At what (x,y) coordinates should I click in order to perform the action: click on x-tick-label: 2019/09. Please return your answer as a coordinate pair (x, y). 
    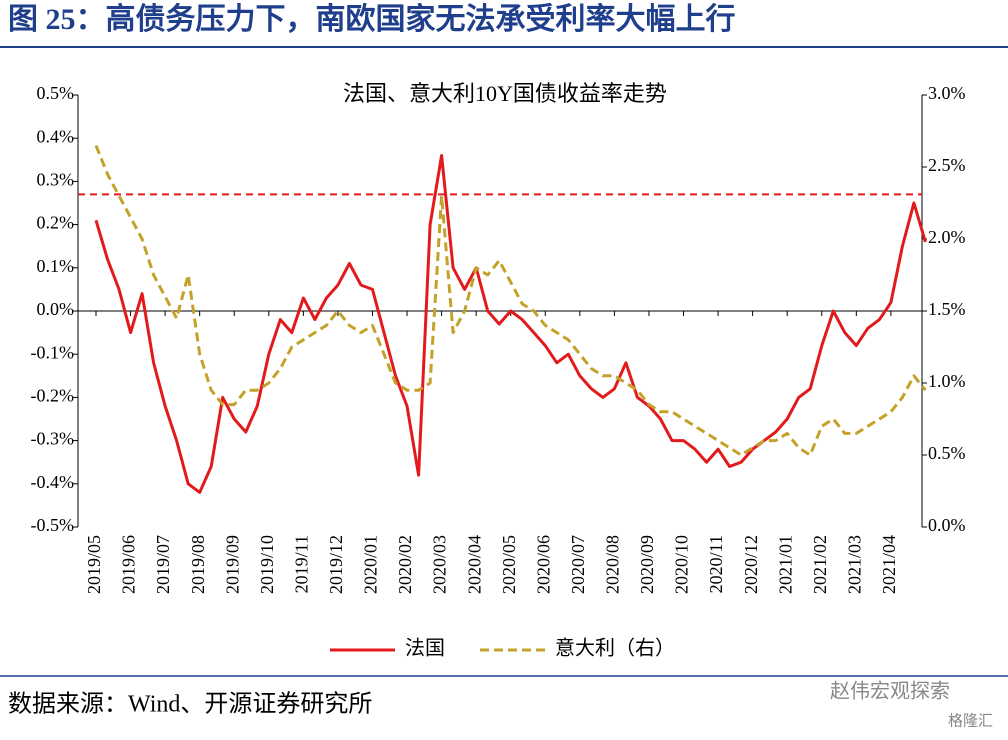
    Looking at the image, I should click on (232, 564).